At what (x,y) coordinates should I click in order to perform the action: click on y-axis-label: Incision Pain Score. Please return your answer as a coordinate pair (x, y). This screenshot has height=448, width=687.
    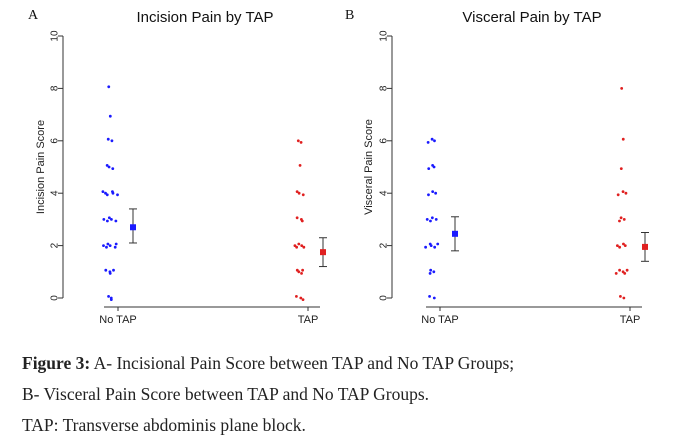
    Looking at the image, I should click on (41, 167).